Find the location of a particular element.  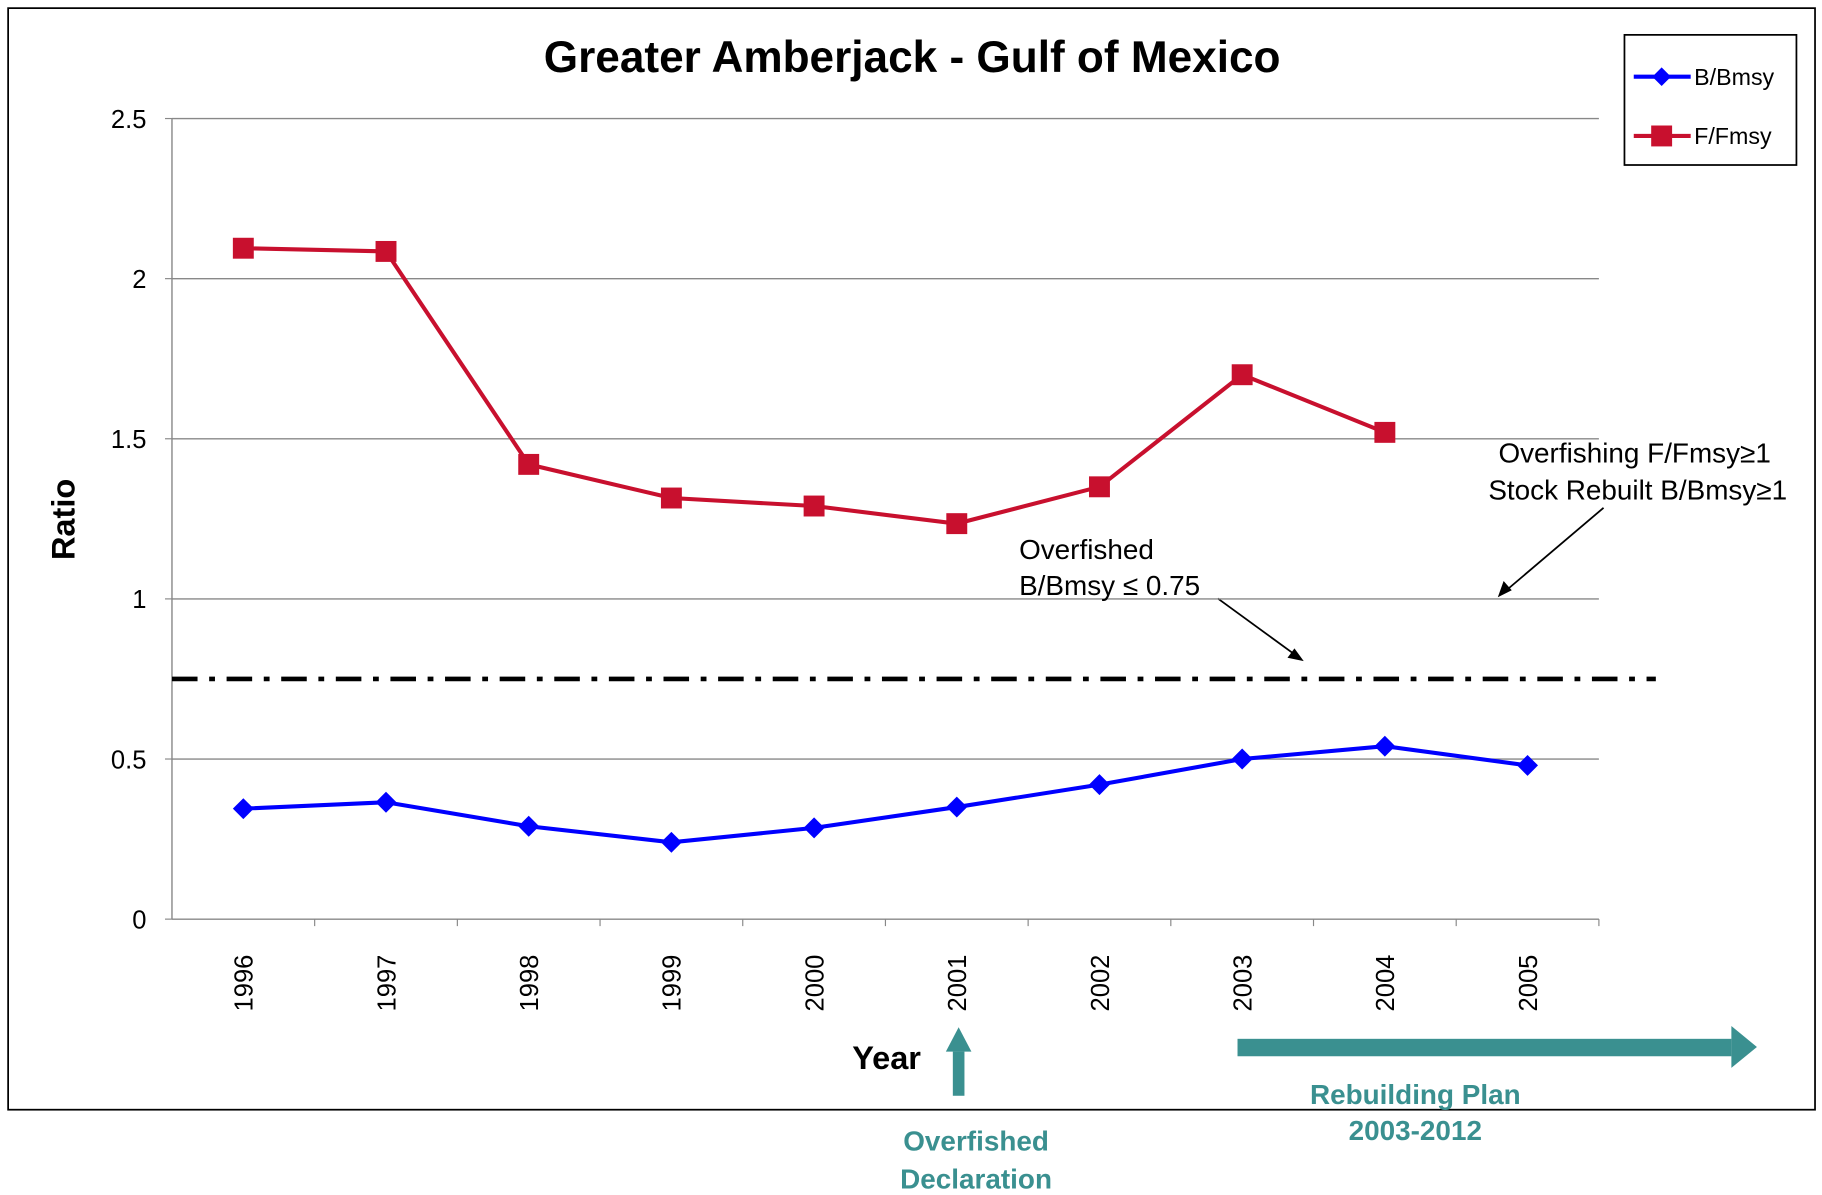

legend-label: F/Fmsy is located at coordinates (1733, 136).